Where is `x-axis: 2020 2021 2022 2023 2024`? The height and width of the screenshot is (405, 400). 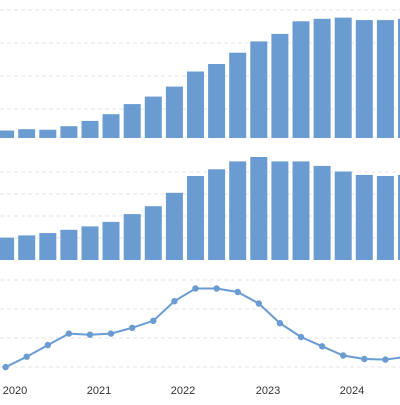 x-axis: 2020 2021 2022 2023 2024 is located at coordinates (183, 391).